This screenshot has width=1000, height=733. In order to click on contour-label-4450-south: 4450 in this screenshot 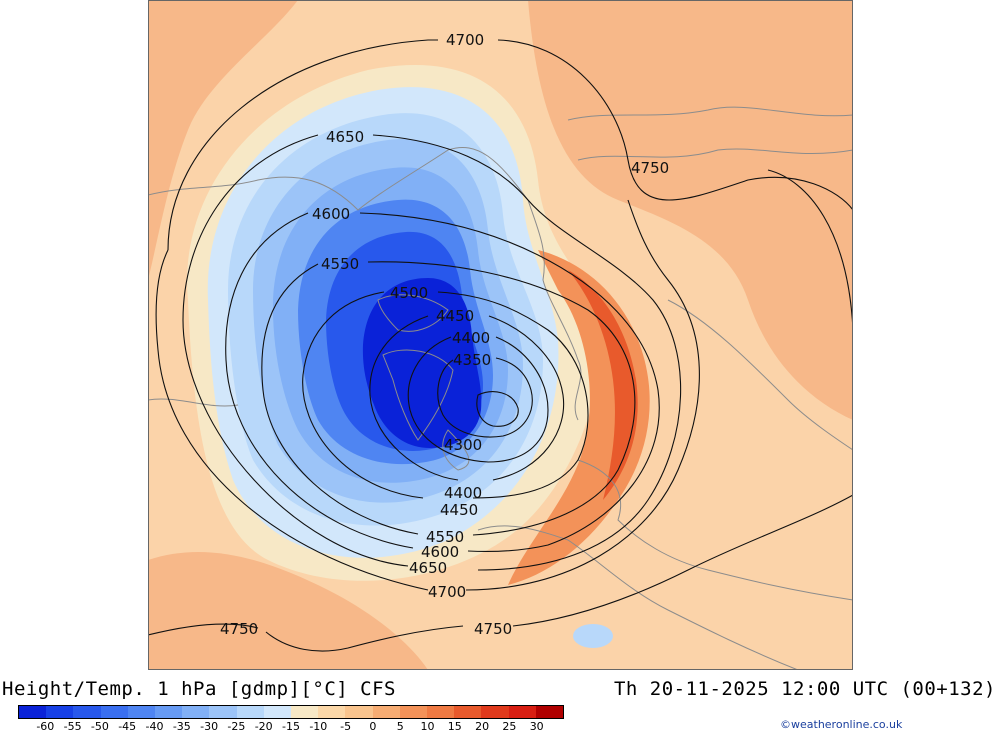, I will do `click(459, 510)`.